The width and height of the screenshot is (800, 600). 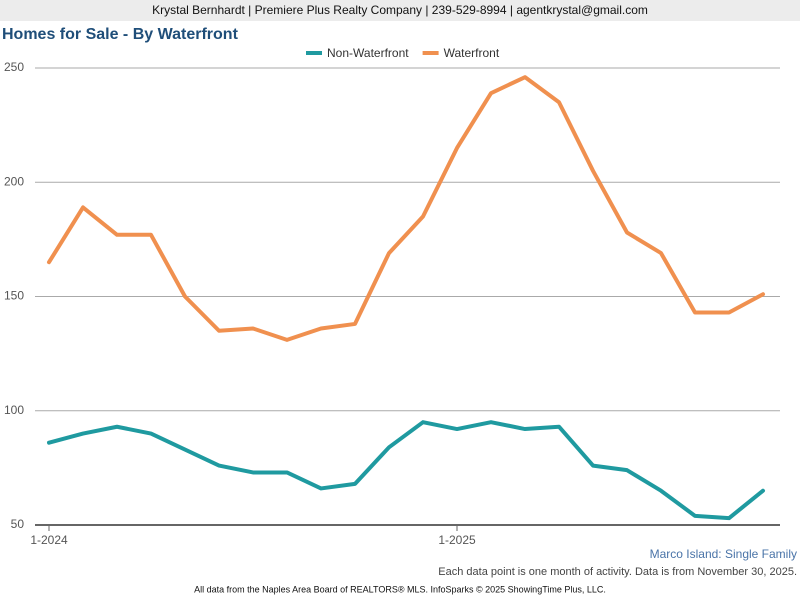 What do you see at coordinates (14, 67) in the screenshot?
I see `y-tick-label: 250` at bounding box center [14, 67].